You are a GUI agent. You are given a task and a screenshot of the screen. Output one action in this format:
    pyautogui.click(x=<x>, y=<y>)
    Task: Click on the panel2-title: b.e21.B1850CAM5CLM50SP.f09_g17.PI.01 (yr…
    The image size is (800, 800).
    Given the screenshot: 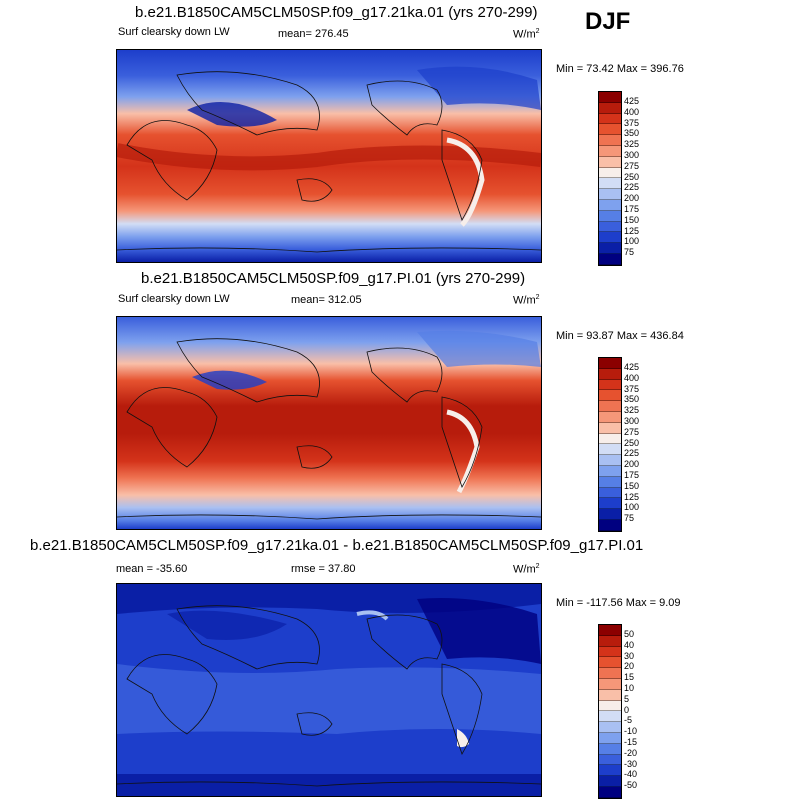 What is the action you would take?
    pyautogui.click(x=333, y=278)
    